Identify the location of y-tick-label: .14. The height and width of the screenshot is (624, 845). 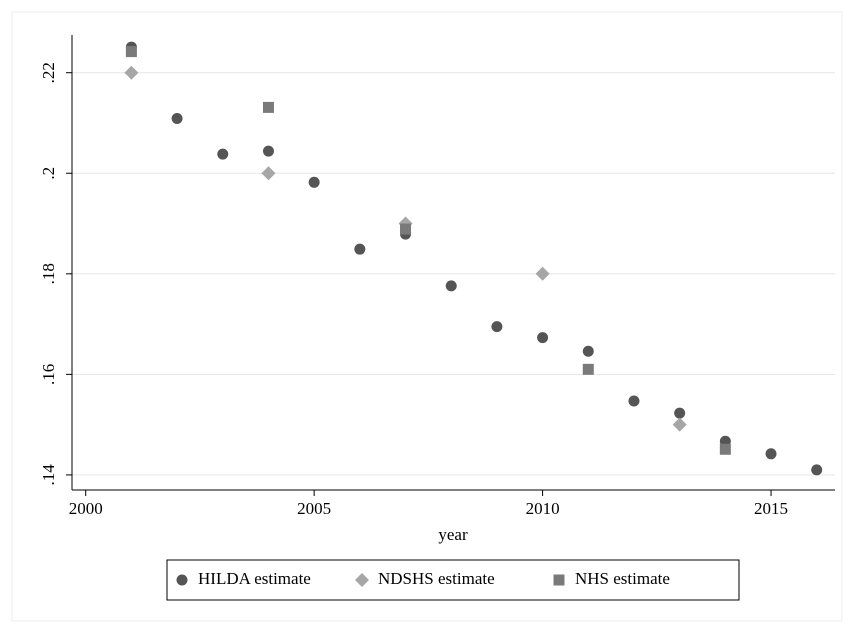
(48, 475).